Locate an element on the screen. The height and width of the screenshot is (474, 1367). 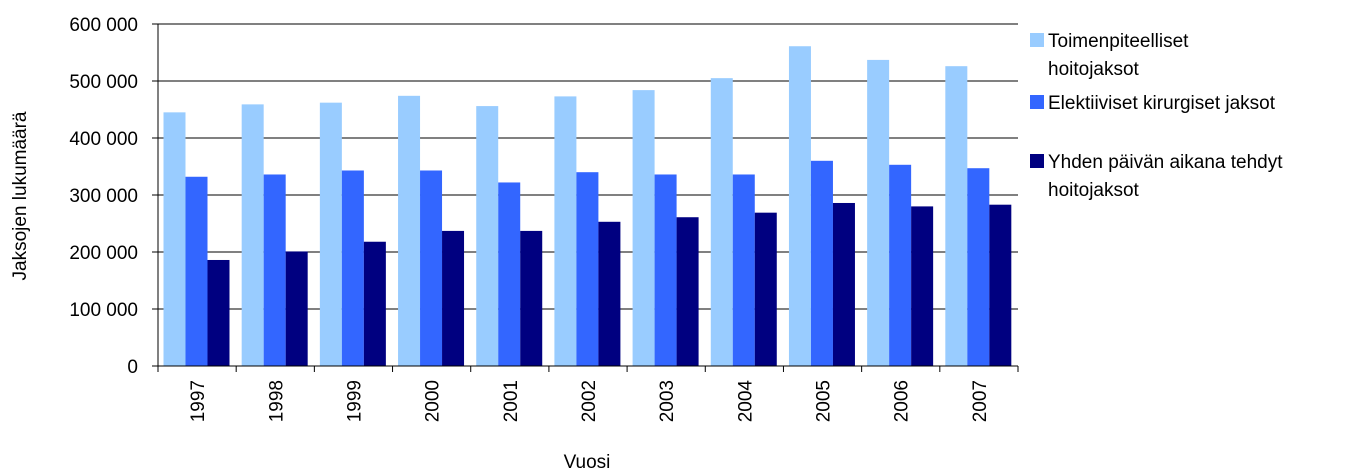
x-tick-label: 2007 is located at coordinates (980, 401).